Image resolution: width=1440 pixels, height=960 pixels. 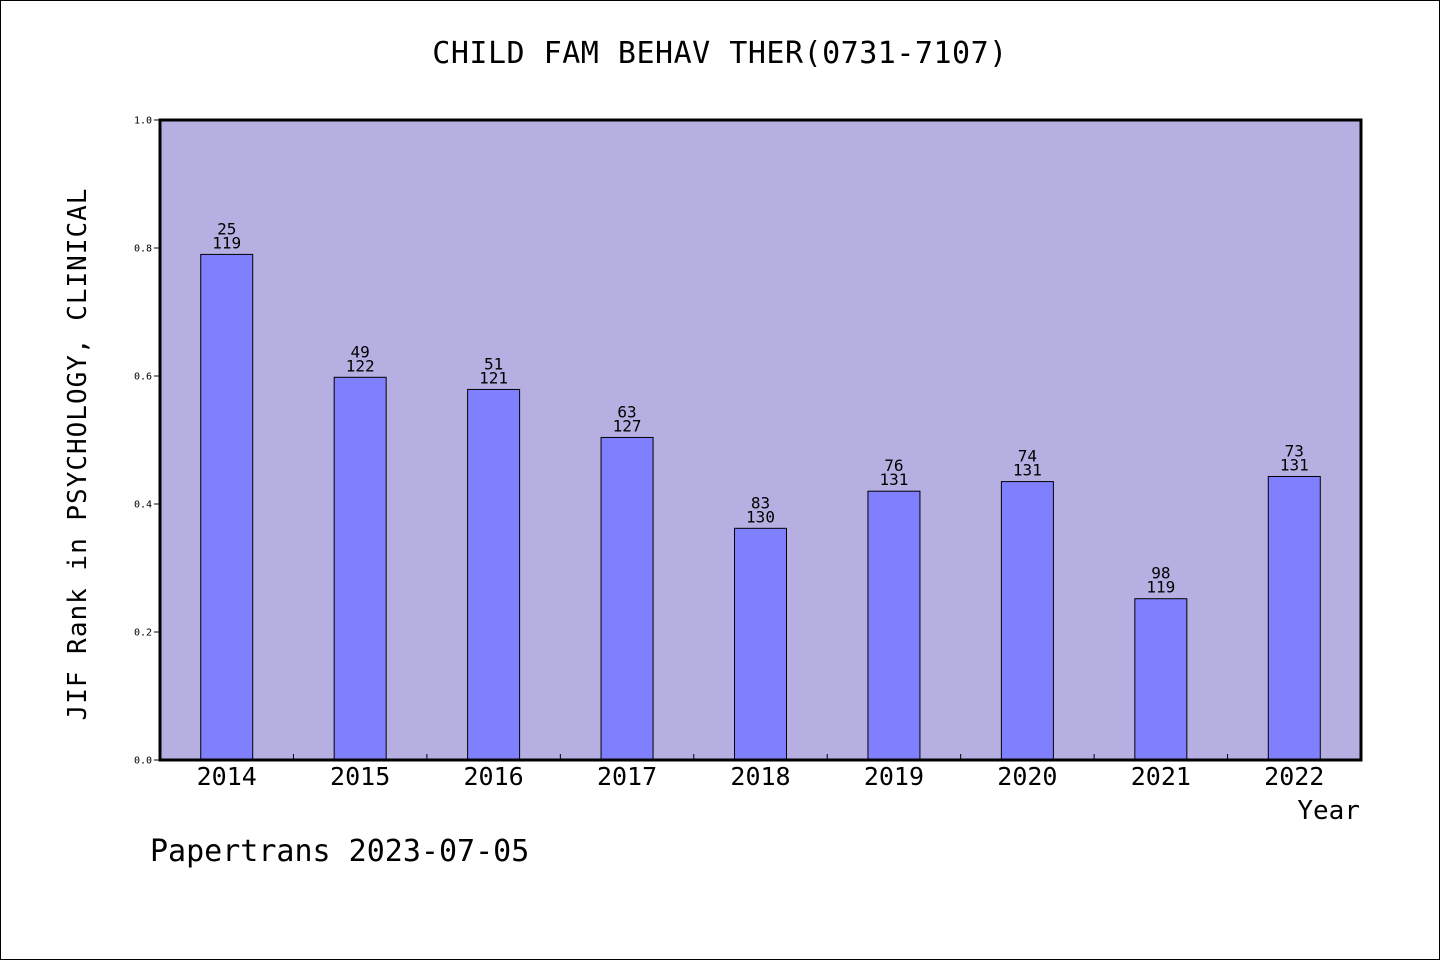 I want to click on x-tick-label: 2019, so click(x=894, y=776).